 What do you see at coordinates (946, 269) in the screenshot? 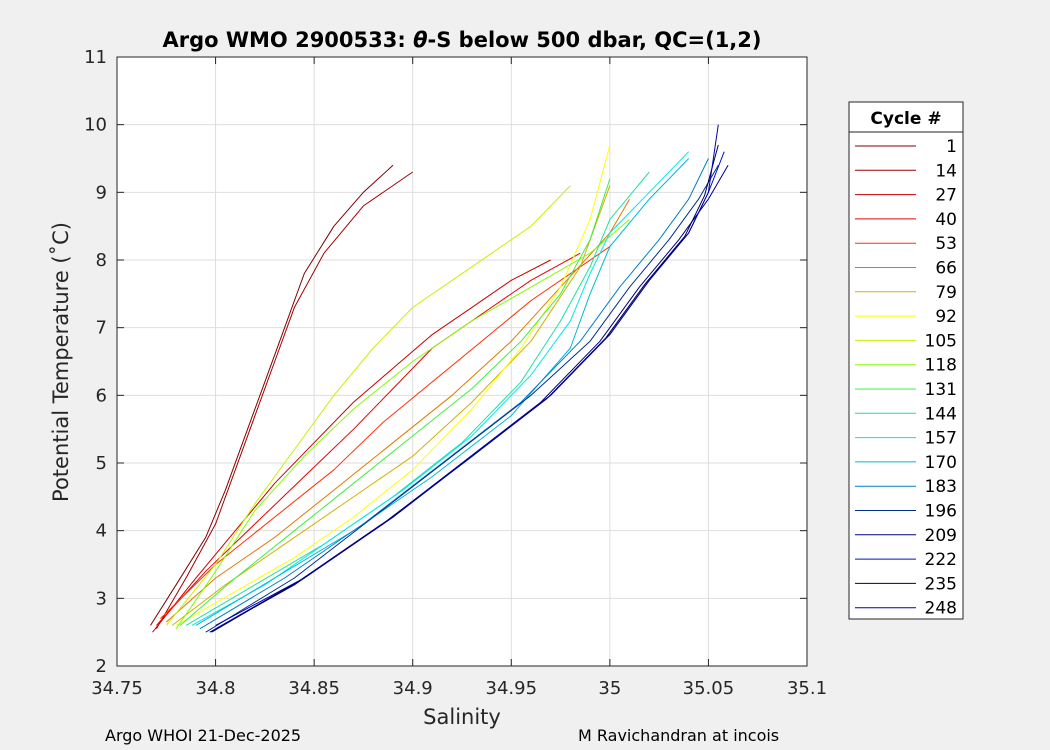
I see `legend-entry-label: 66` at bounding box center [946, 269].